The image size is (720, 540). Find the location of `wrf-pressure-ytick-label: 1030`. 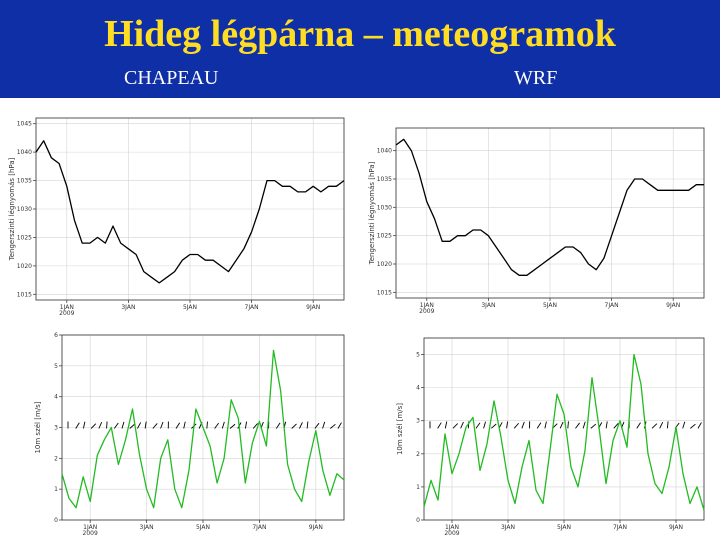

wrf-pressure-ytick-label: 1030 is located at coordinates (384, 207).